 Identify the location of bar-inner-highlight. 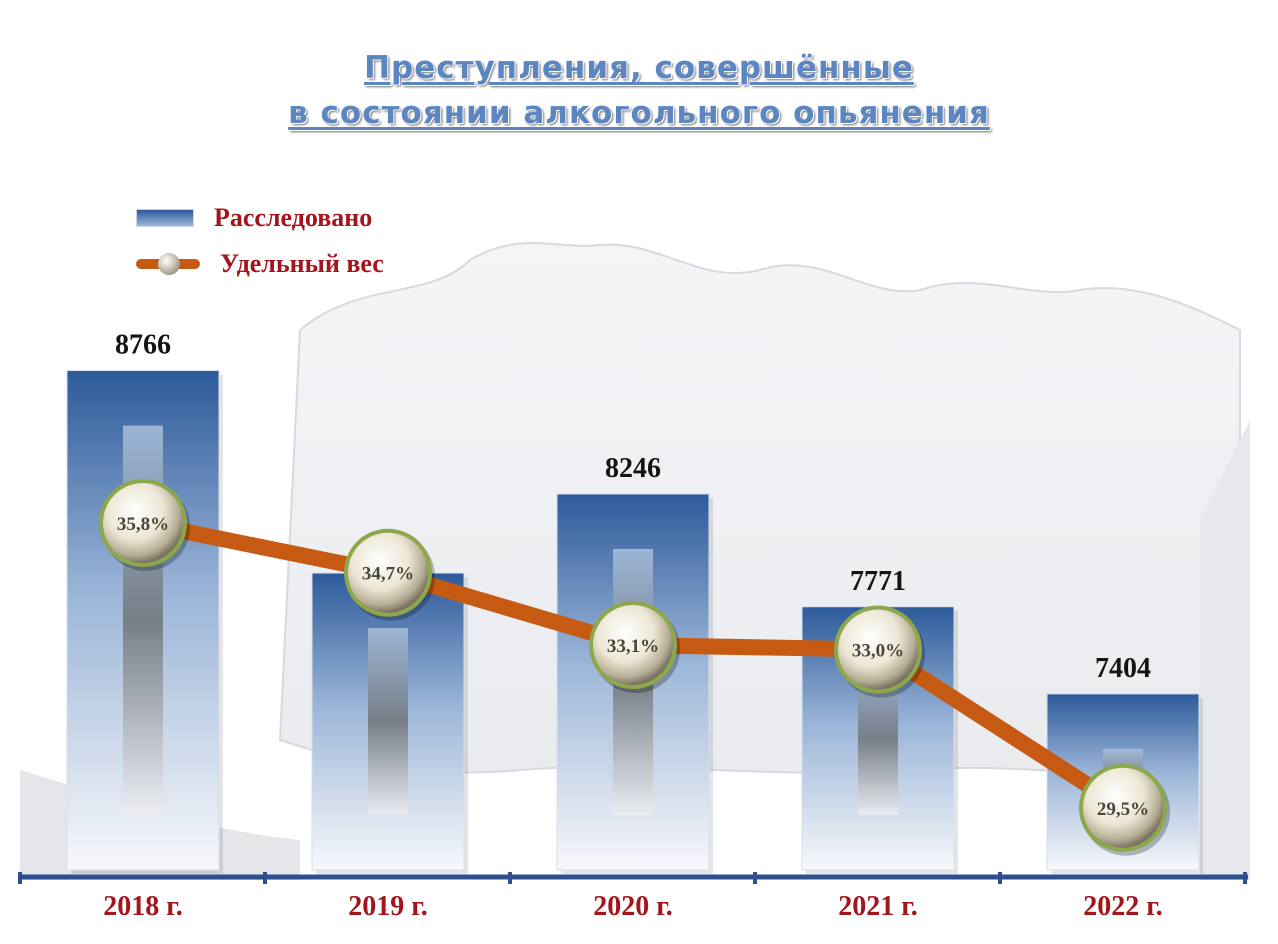
(388, 721).